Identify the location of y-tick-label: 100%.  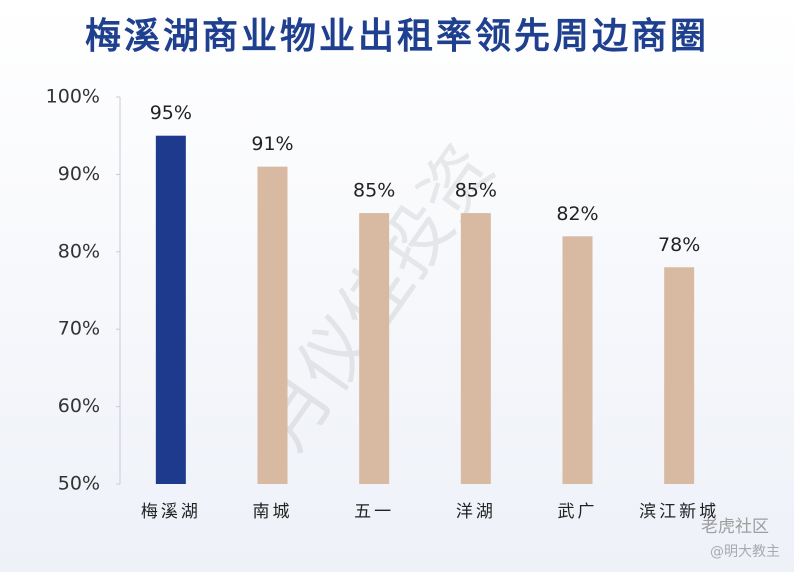
(73, 97).